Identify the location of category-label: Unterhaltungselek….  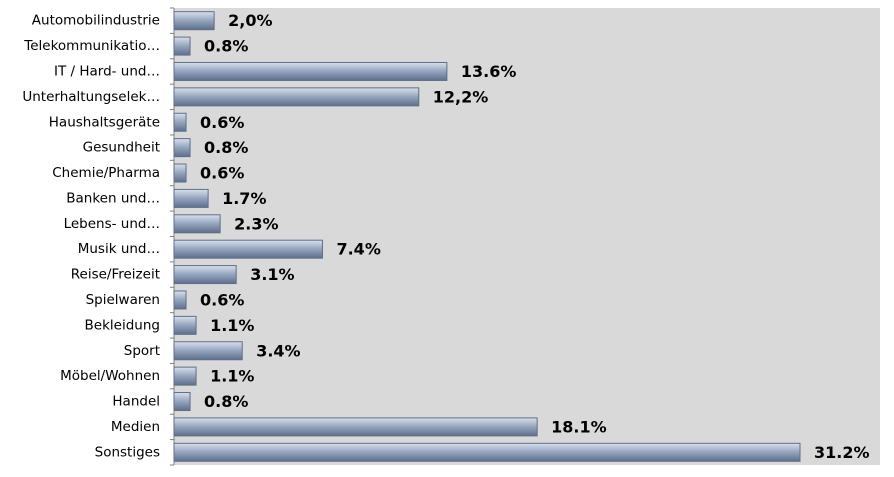
(91, 97).